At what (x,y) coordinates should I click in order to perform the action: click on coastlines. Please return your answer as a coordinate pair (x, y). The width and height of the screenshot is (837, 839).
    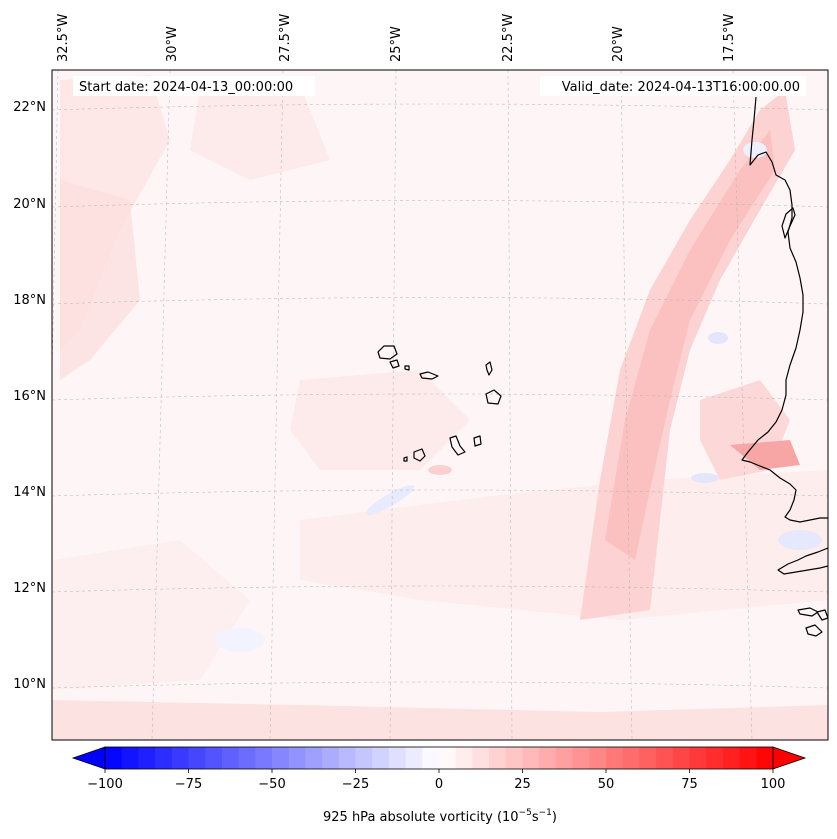
    Looking at the image, I should click on (784, 366).